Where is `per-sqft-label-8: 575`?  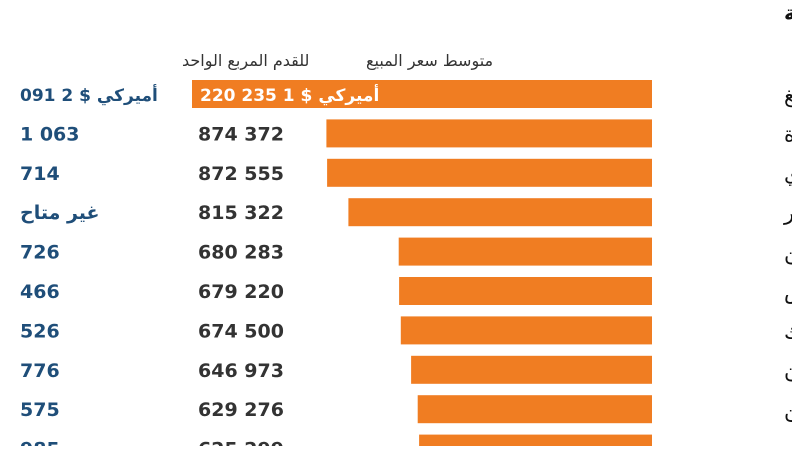 per-sqft-label-8: 575 is located at coordinates (40, 410).